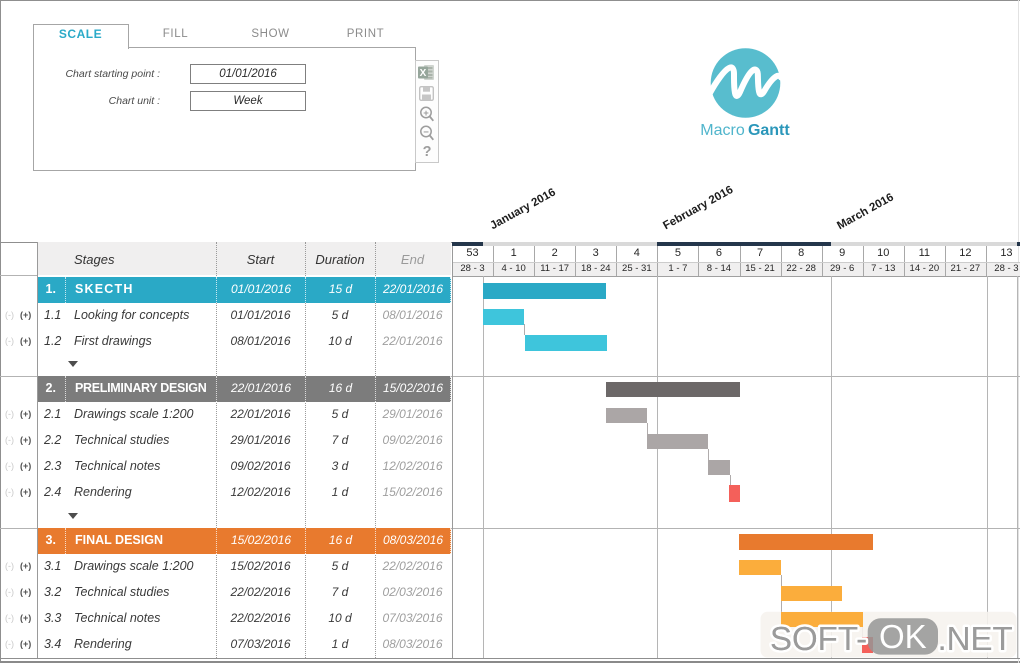 This screenshot has width=1020, height=663. I want to click on svg-text: SOFT-, so click(818, 638).